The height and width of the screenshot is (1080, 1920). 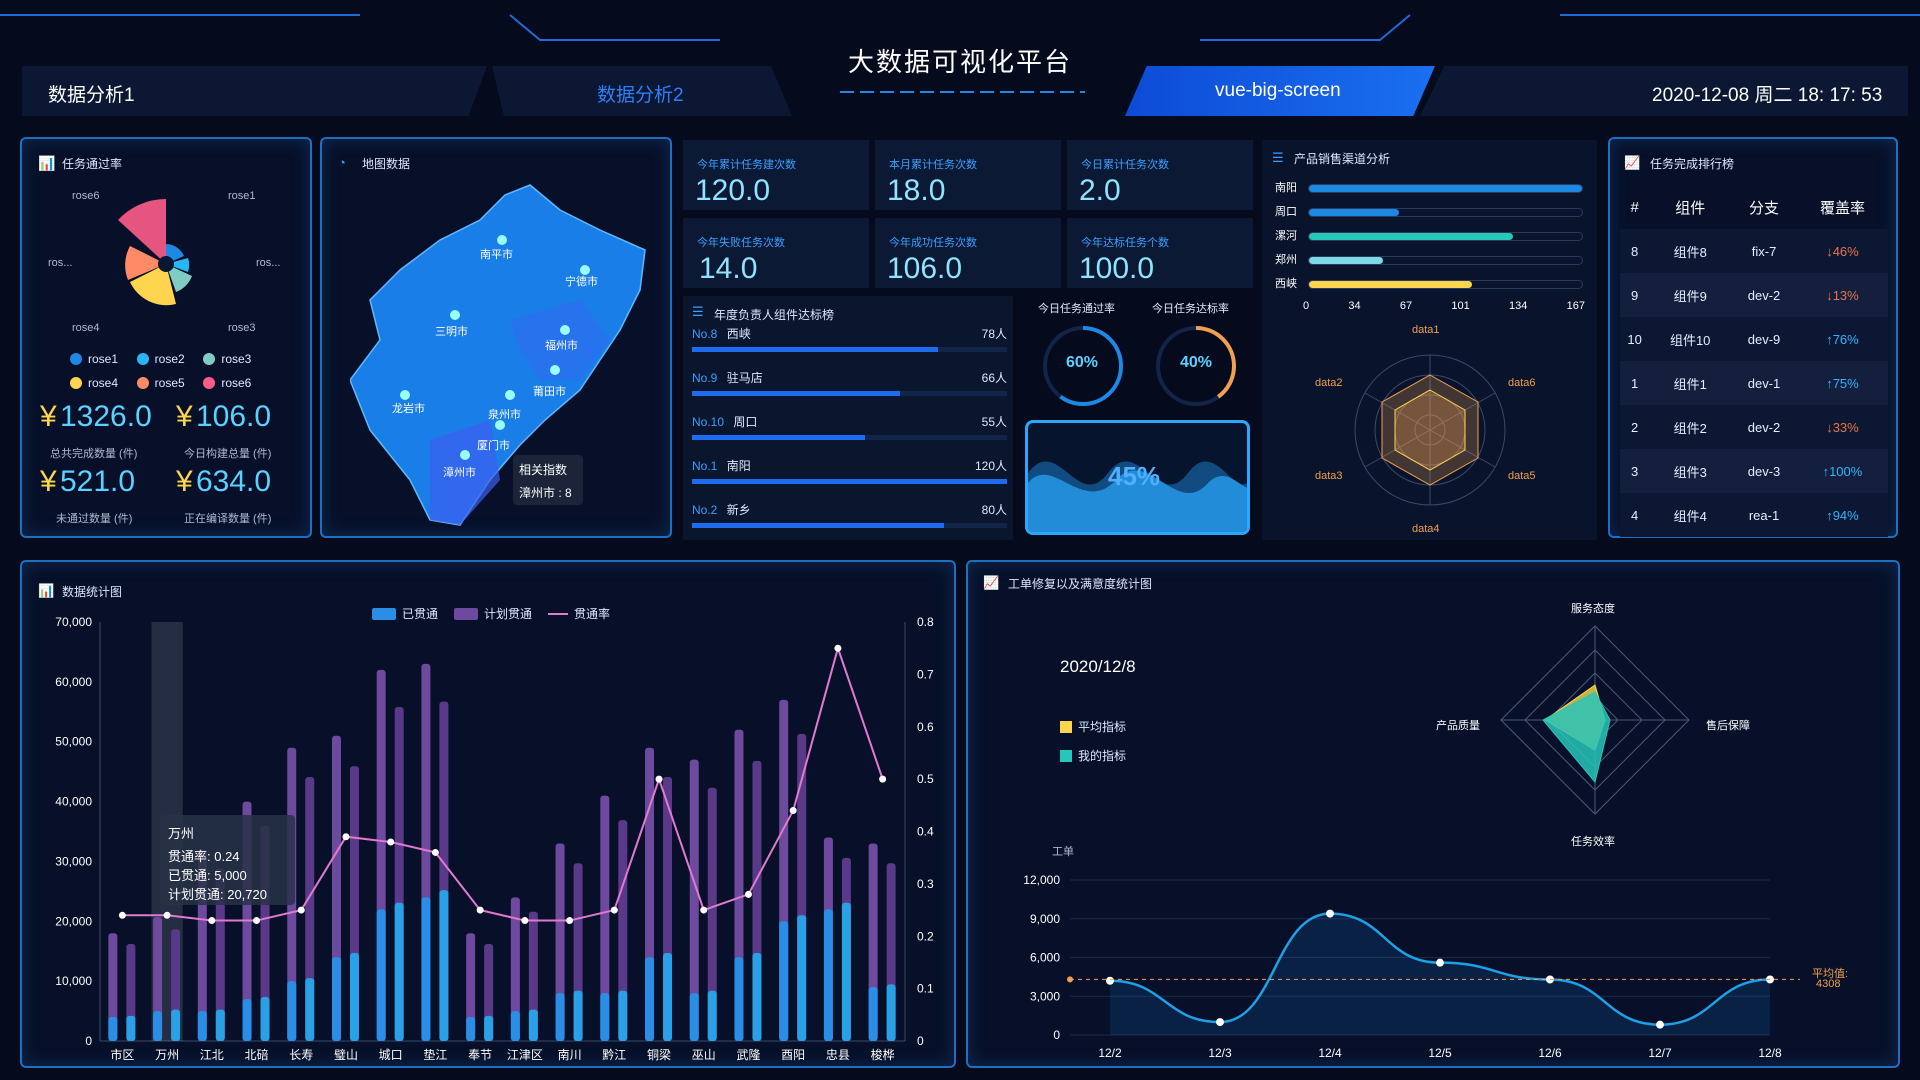 What do you see at coordinates (1430, 214) in the screenshot?
I see `list-item: 周口` at bounding box center [1430, 214].